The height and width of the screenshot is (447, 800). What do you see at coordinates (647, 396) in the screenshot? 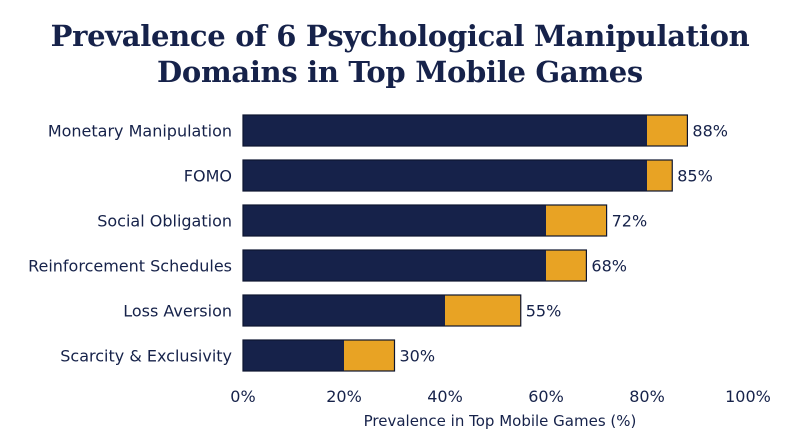
I see `x-tick-label: 80%` at bounding box center [647, 396].